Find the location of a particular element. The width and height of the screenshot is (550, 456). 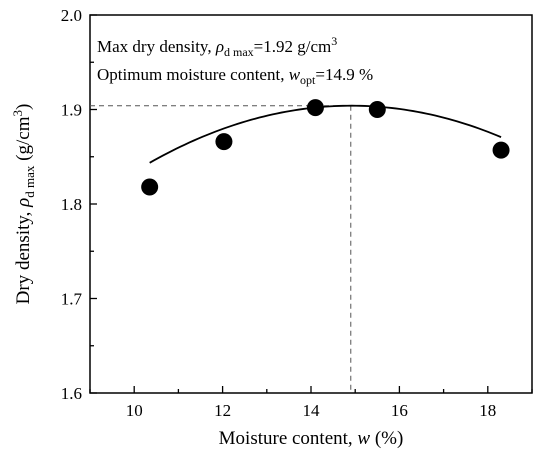

annotation-line1-symbol: ρ is located at coordinates (219, 46).